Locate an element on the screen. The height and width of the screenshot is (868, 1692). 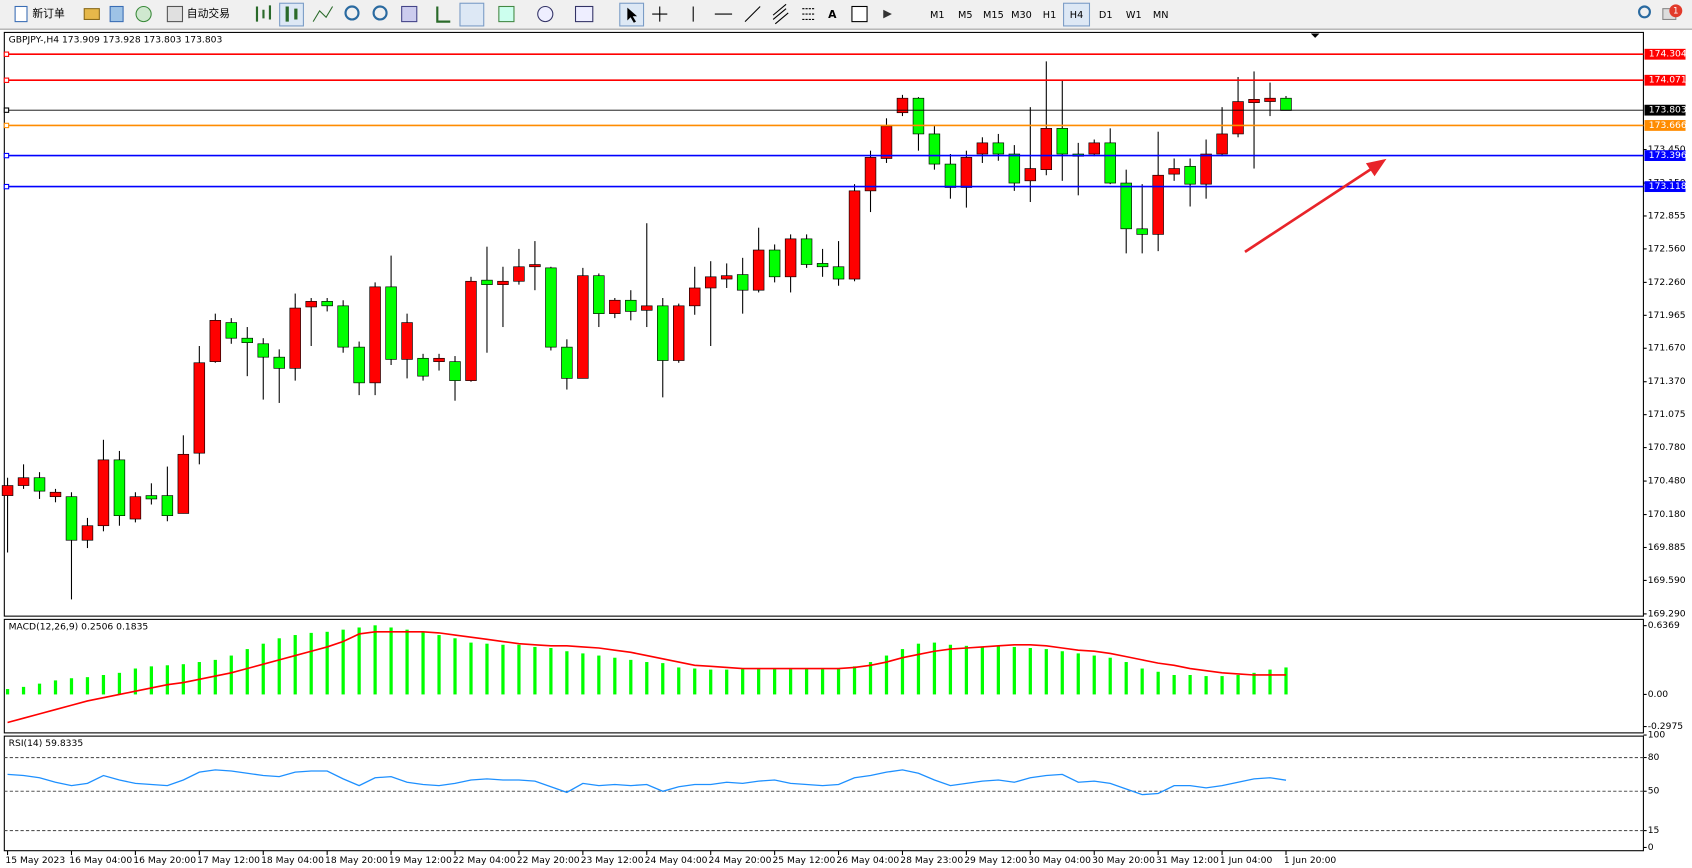
y-tick-label: 171.670 is located at coordinates (1667, 348).